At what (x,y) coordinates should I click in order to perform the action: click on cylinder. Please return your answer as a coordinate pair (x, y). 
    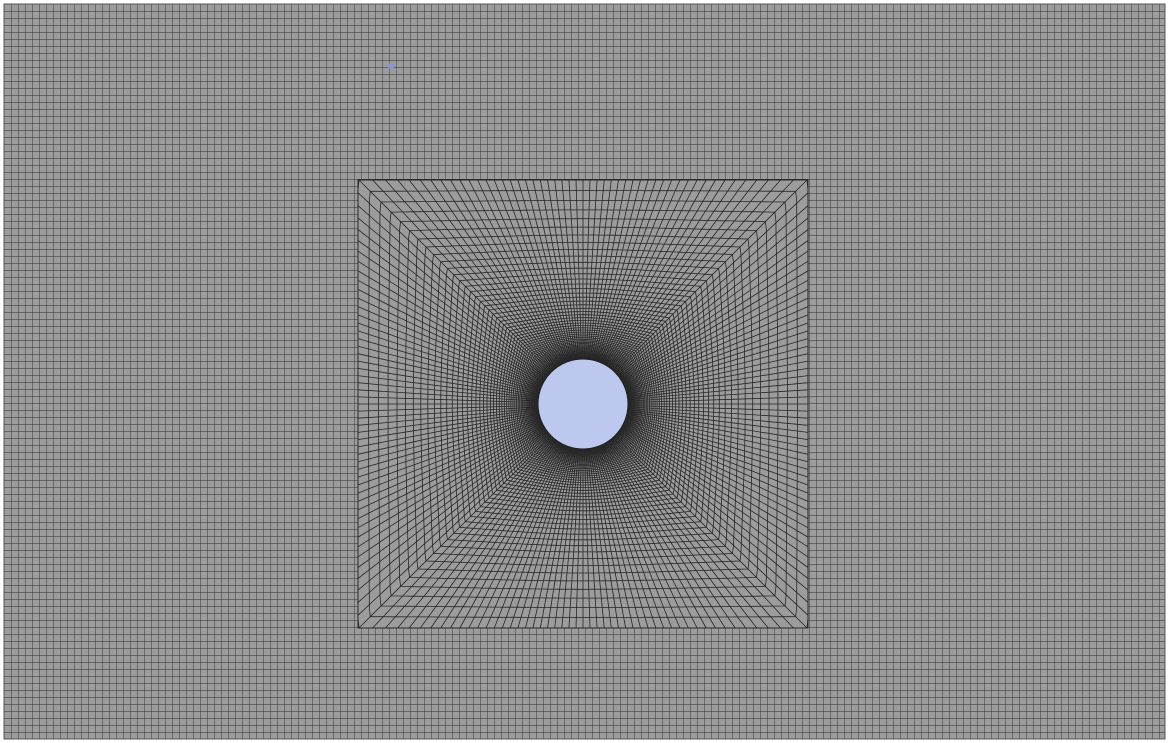
    Looking at the image, I should click on (583, 404).